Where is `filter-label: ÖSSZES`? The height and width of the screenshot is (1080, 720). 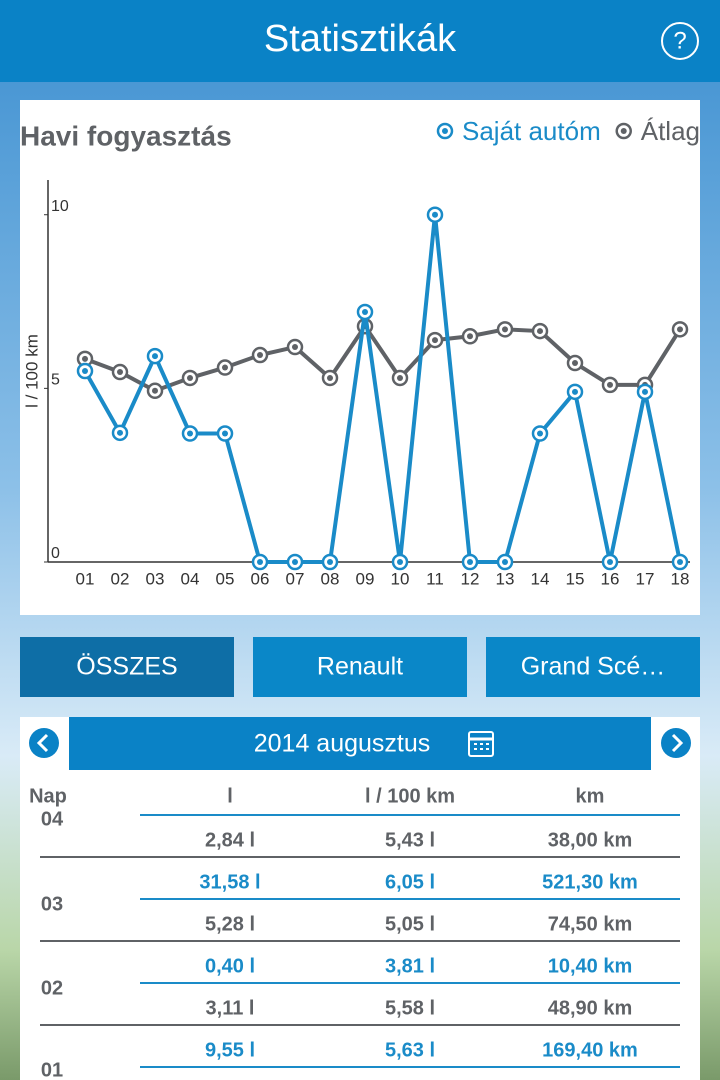
filter-label: ÖSSZES is located at coordinates (126, 667).